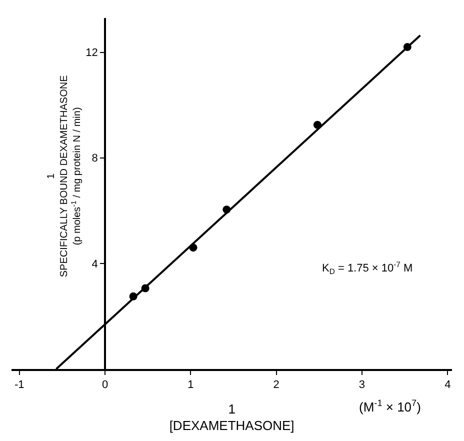  Describe the element at coordinates (276, 385) in the screenshot. I see `x-tick-label: 2` at that location.